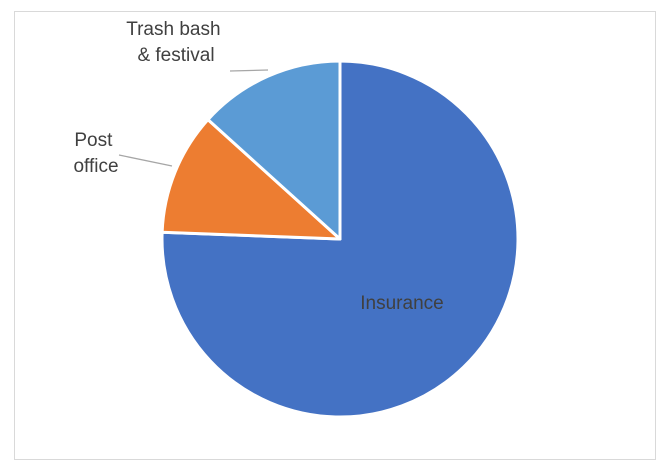 The width and height of the screenshot is (670, 461). What do you see at coordinates (251, 179) in the screenshot?
I see `pie-slice-post-office` at bounding box center [251, 179].